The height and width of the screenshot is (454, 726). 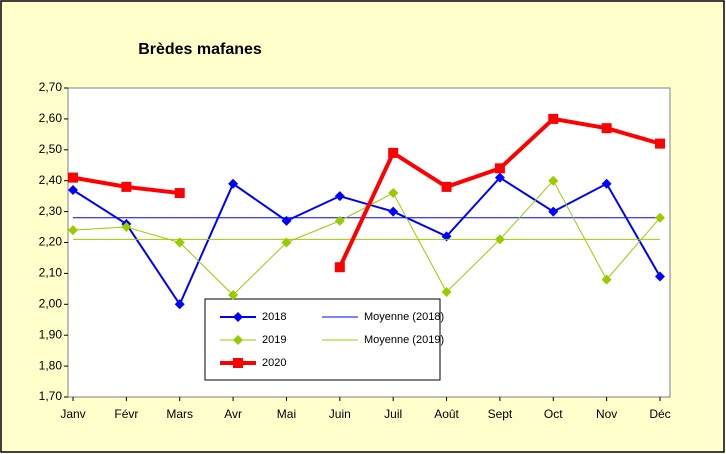 What do you see at coordinates (274, 340) in the screenshot?
I see `legend-label: 2019` at bounding box center [274, 340].